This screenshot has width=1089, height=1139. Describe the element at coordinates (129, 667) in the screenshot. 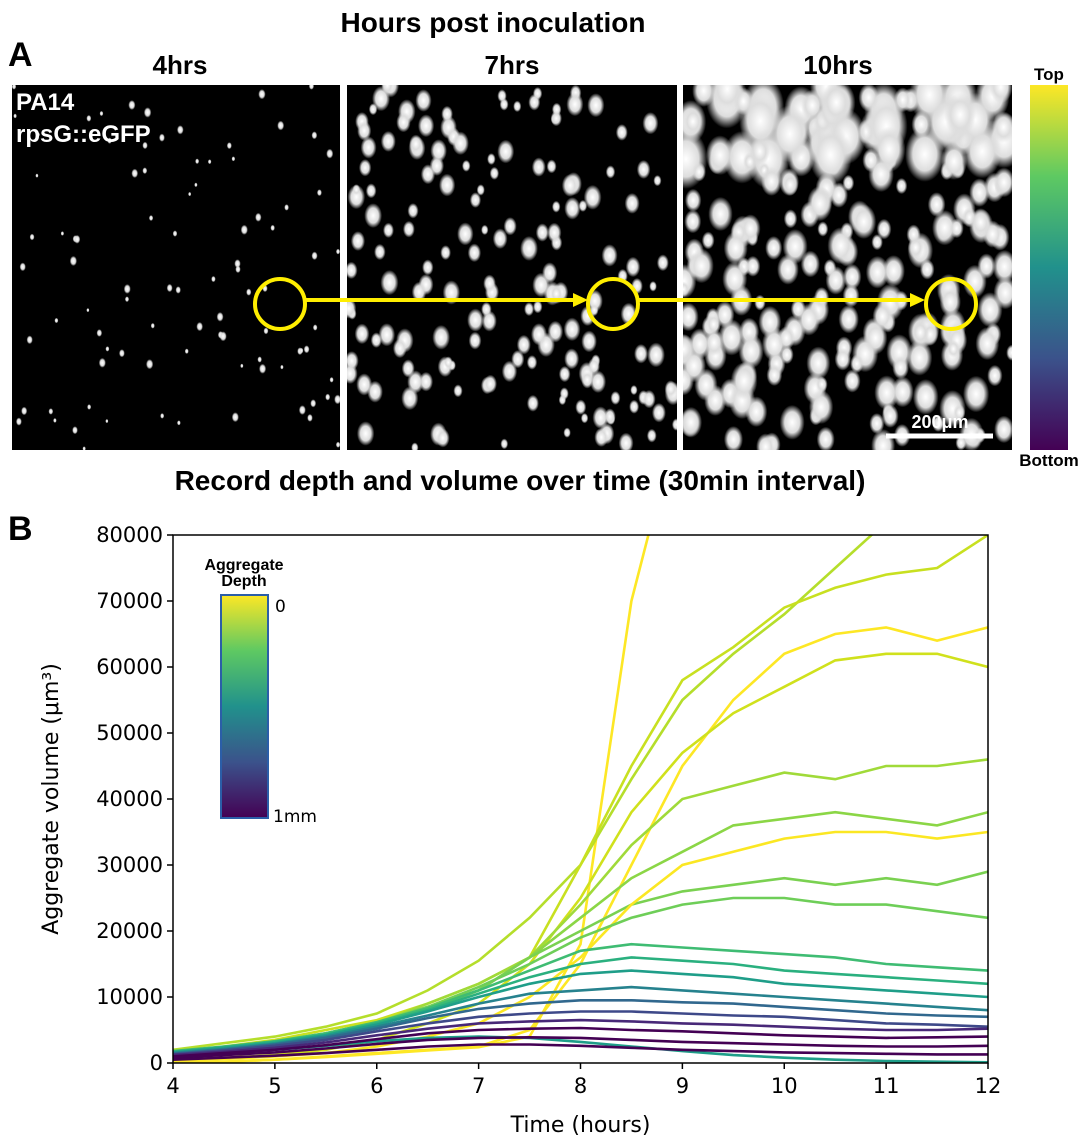

I see `y-tick-label: 60000` at that location.